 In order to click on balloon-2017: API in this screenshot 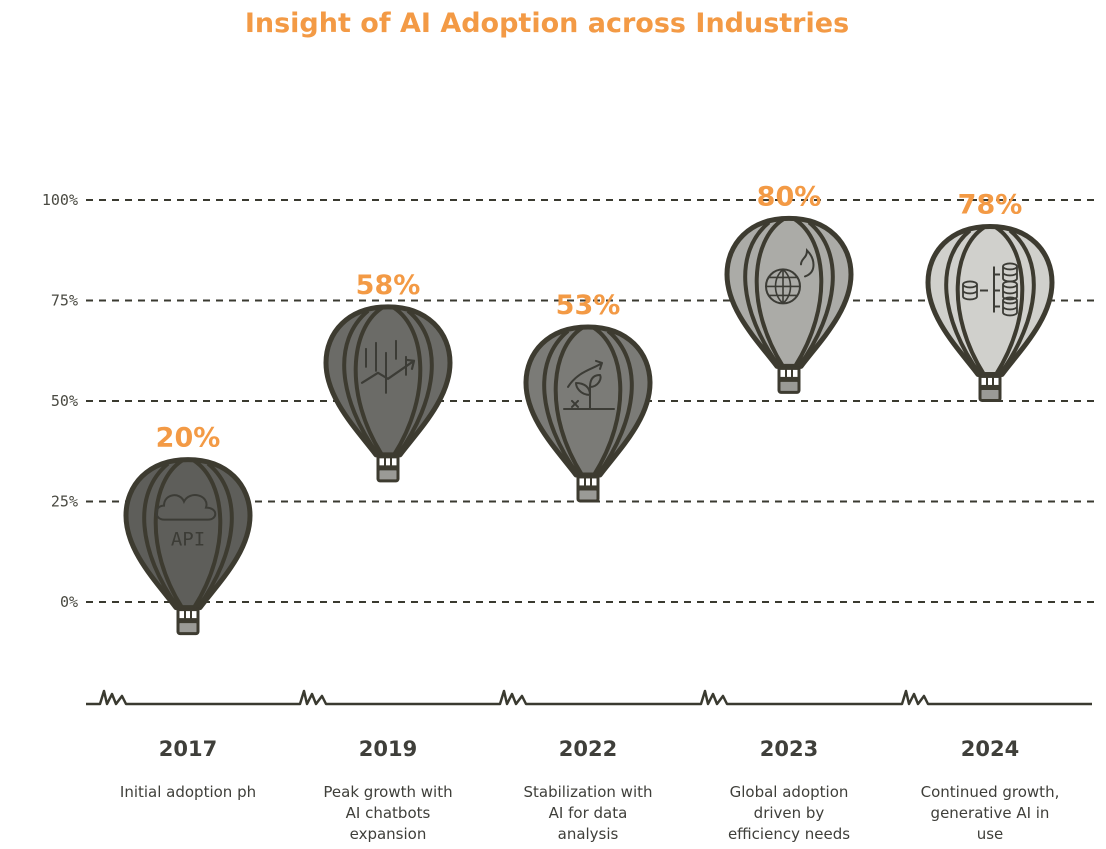, I will do `click(188, 546)`.